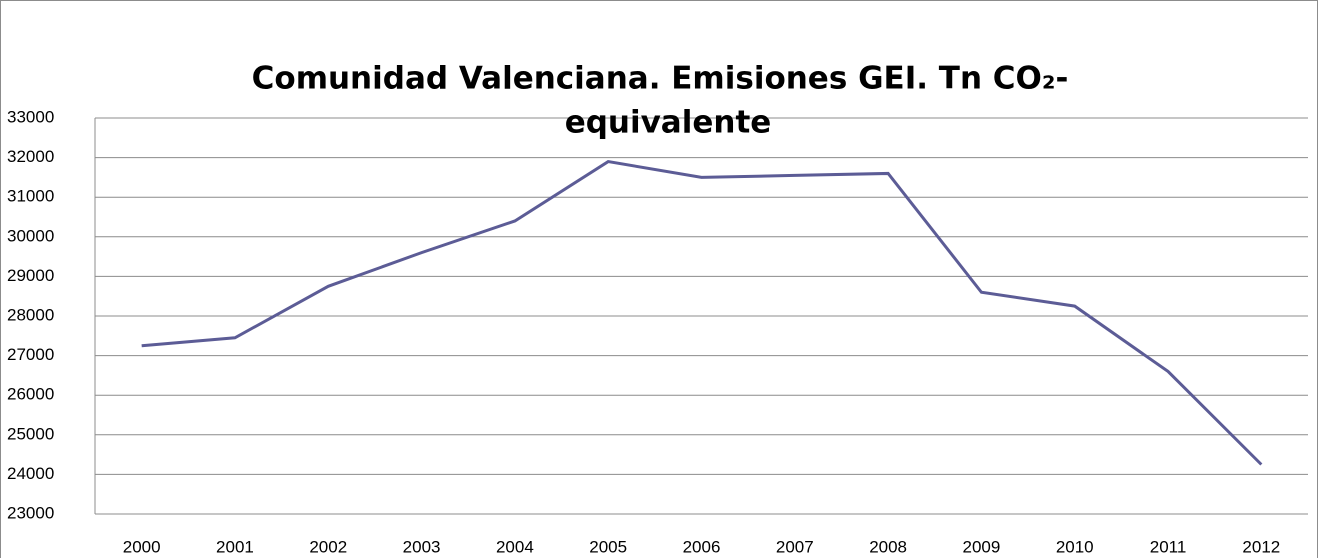 This screenshot has width=1318, height=558. What do you see at coordinates (30, 473) in the screenshot?
I see `y-tick-label: 24000` at bounding box center [30, 473].